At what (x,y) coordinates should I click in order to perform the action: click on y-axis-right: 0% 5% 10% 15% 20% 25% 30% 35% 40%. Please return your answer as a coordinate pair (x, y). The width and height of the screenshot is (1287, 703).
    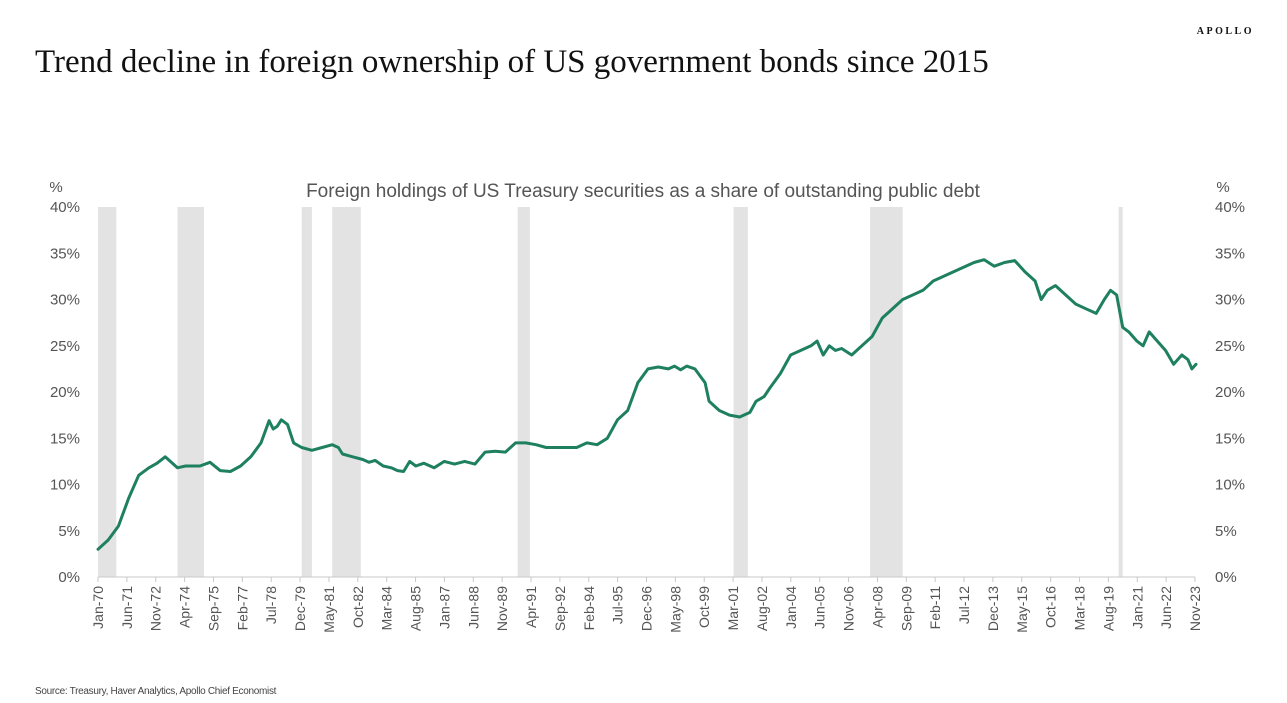
    Looking at the image, I should click on (1230, 392).